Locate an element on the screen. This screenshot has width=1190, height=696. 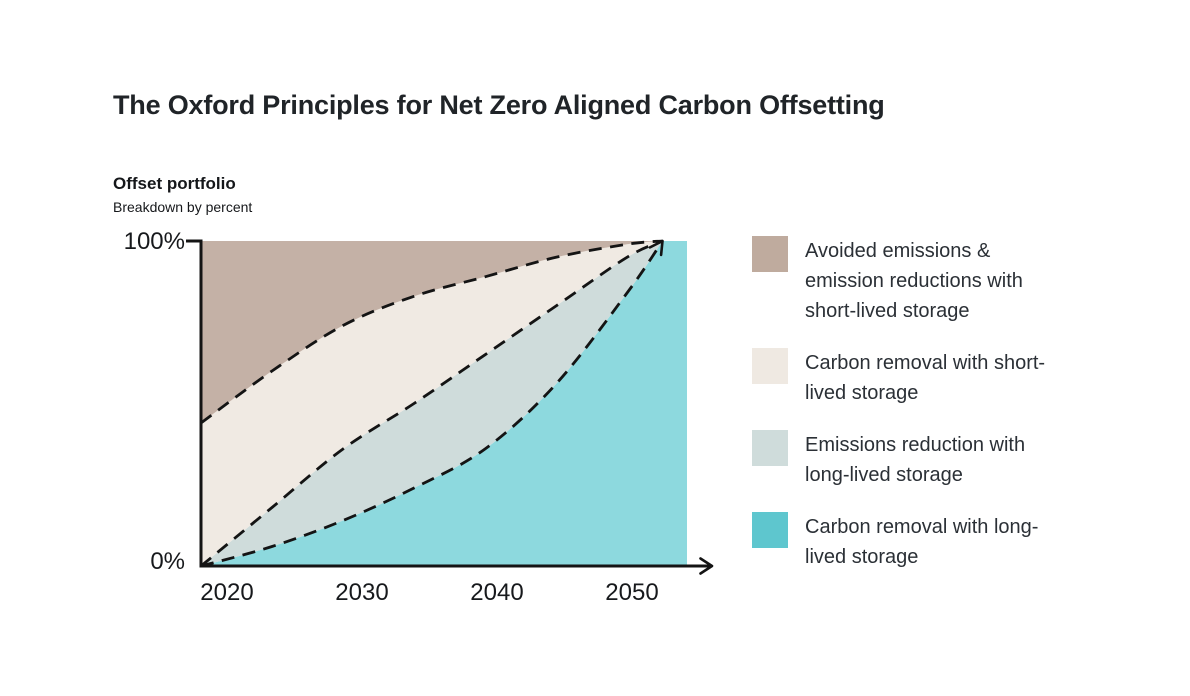
x-tick-label-2050: 2050 is located at coordinates (631, 592).